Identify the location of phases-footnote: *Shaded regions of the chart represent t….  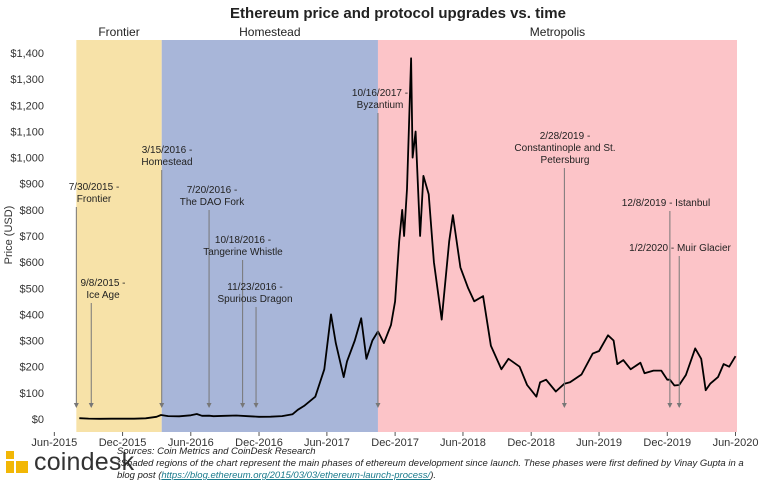
(437, 470).